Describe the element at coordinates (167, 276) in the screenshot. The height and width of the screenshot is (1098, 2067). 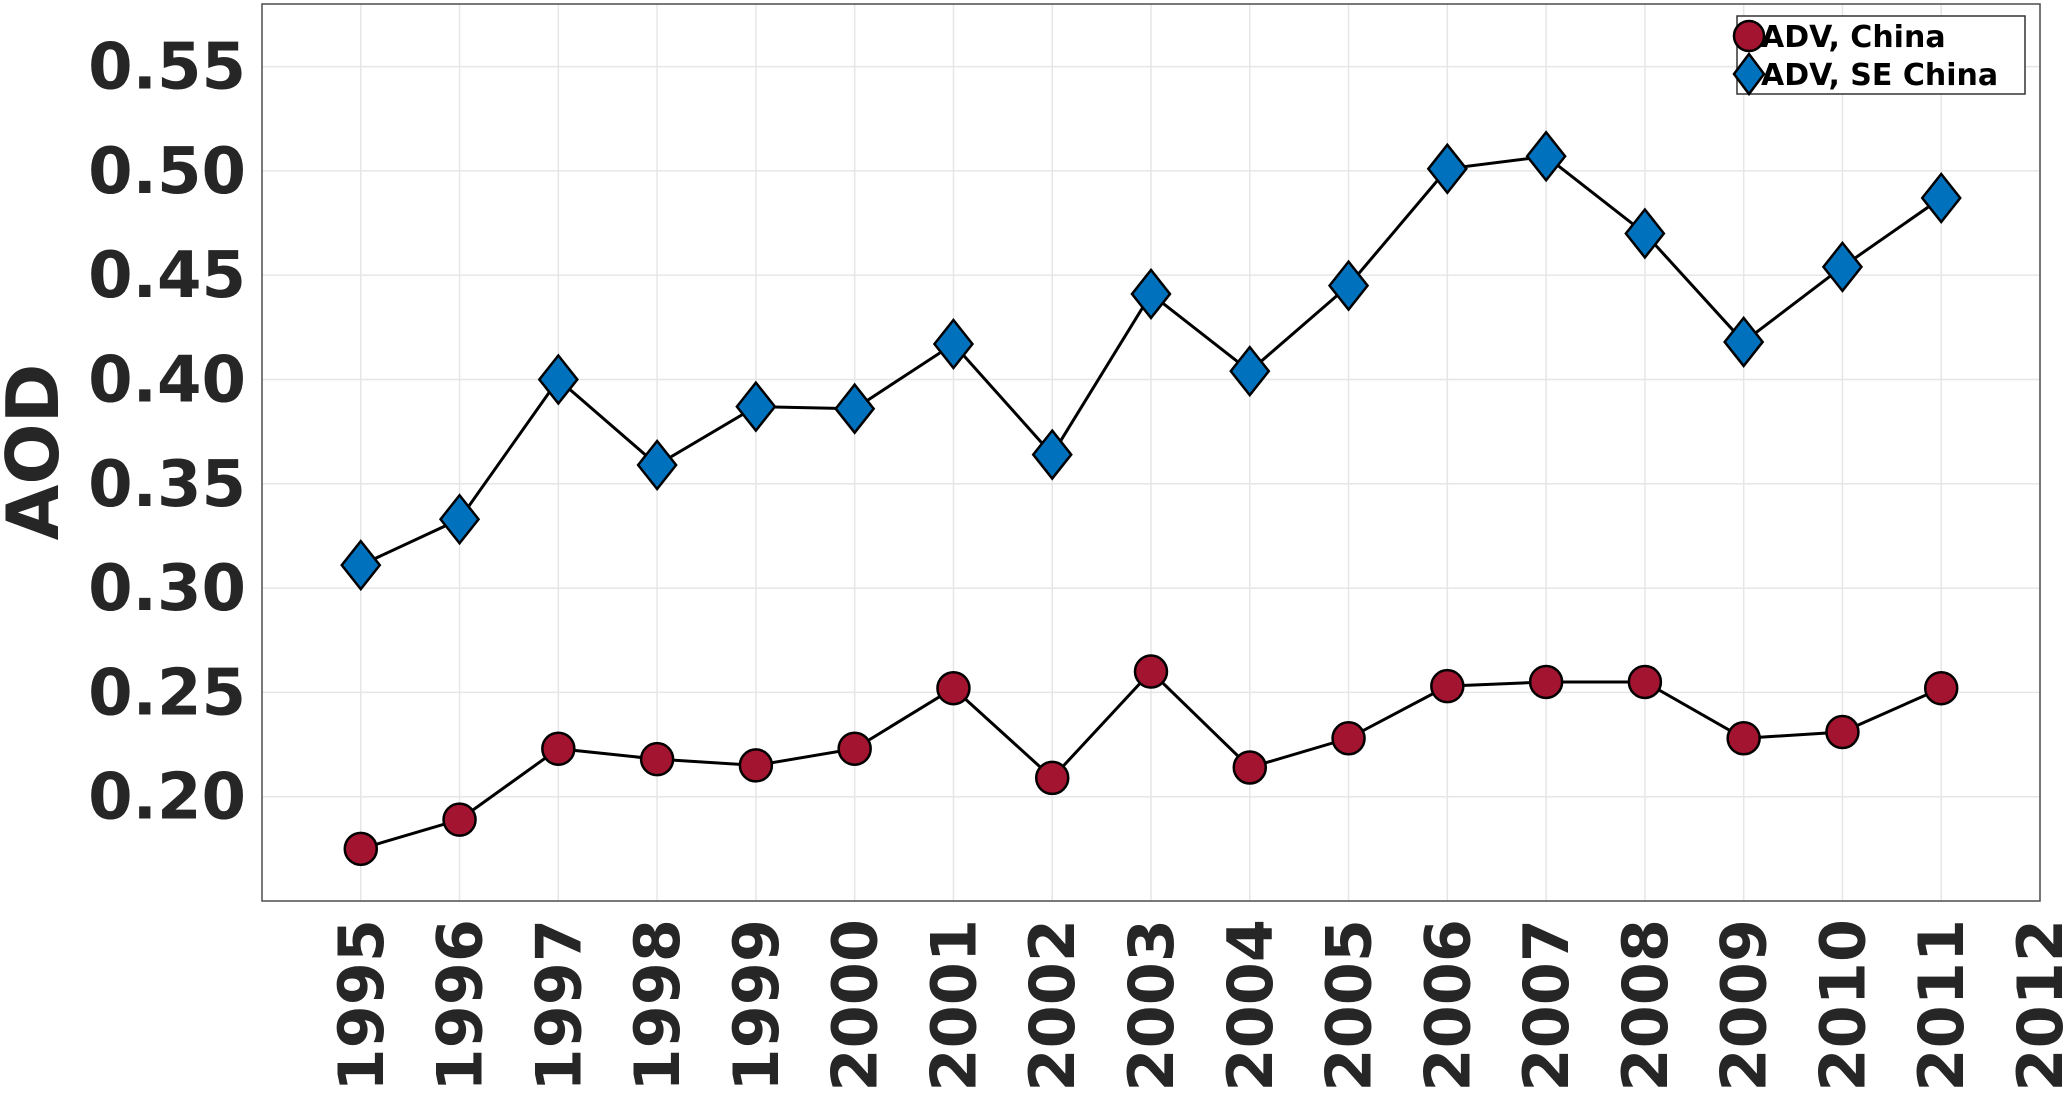
I see `y-tick-label: 0.45` at that location.